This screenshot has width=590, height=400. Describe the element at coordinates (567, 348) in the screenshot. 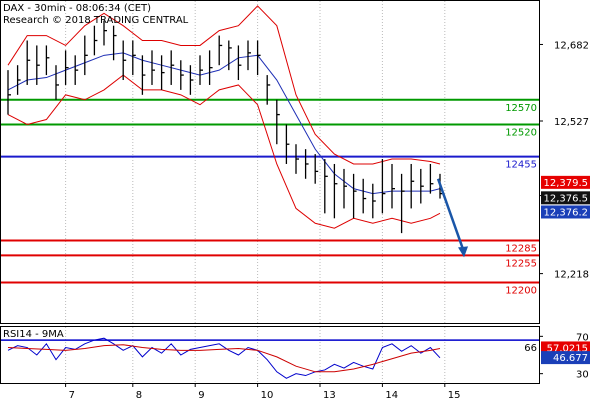

I see `rsi-value-label: 57.0215` at that location.